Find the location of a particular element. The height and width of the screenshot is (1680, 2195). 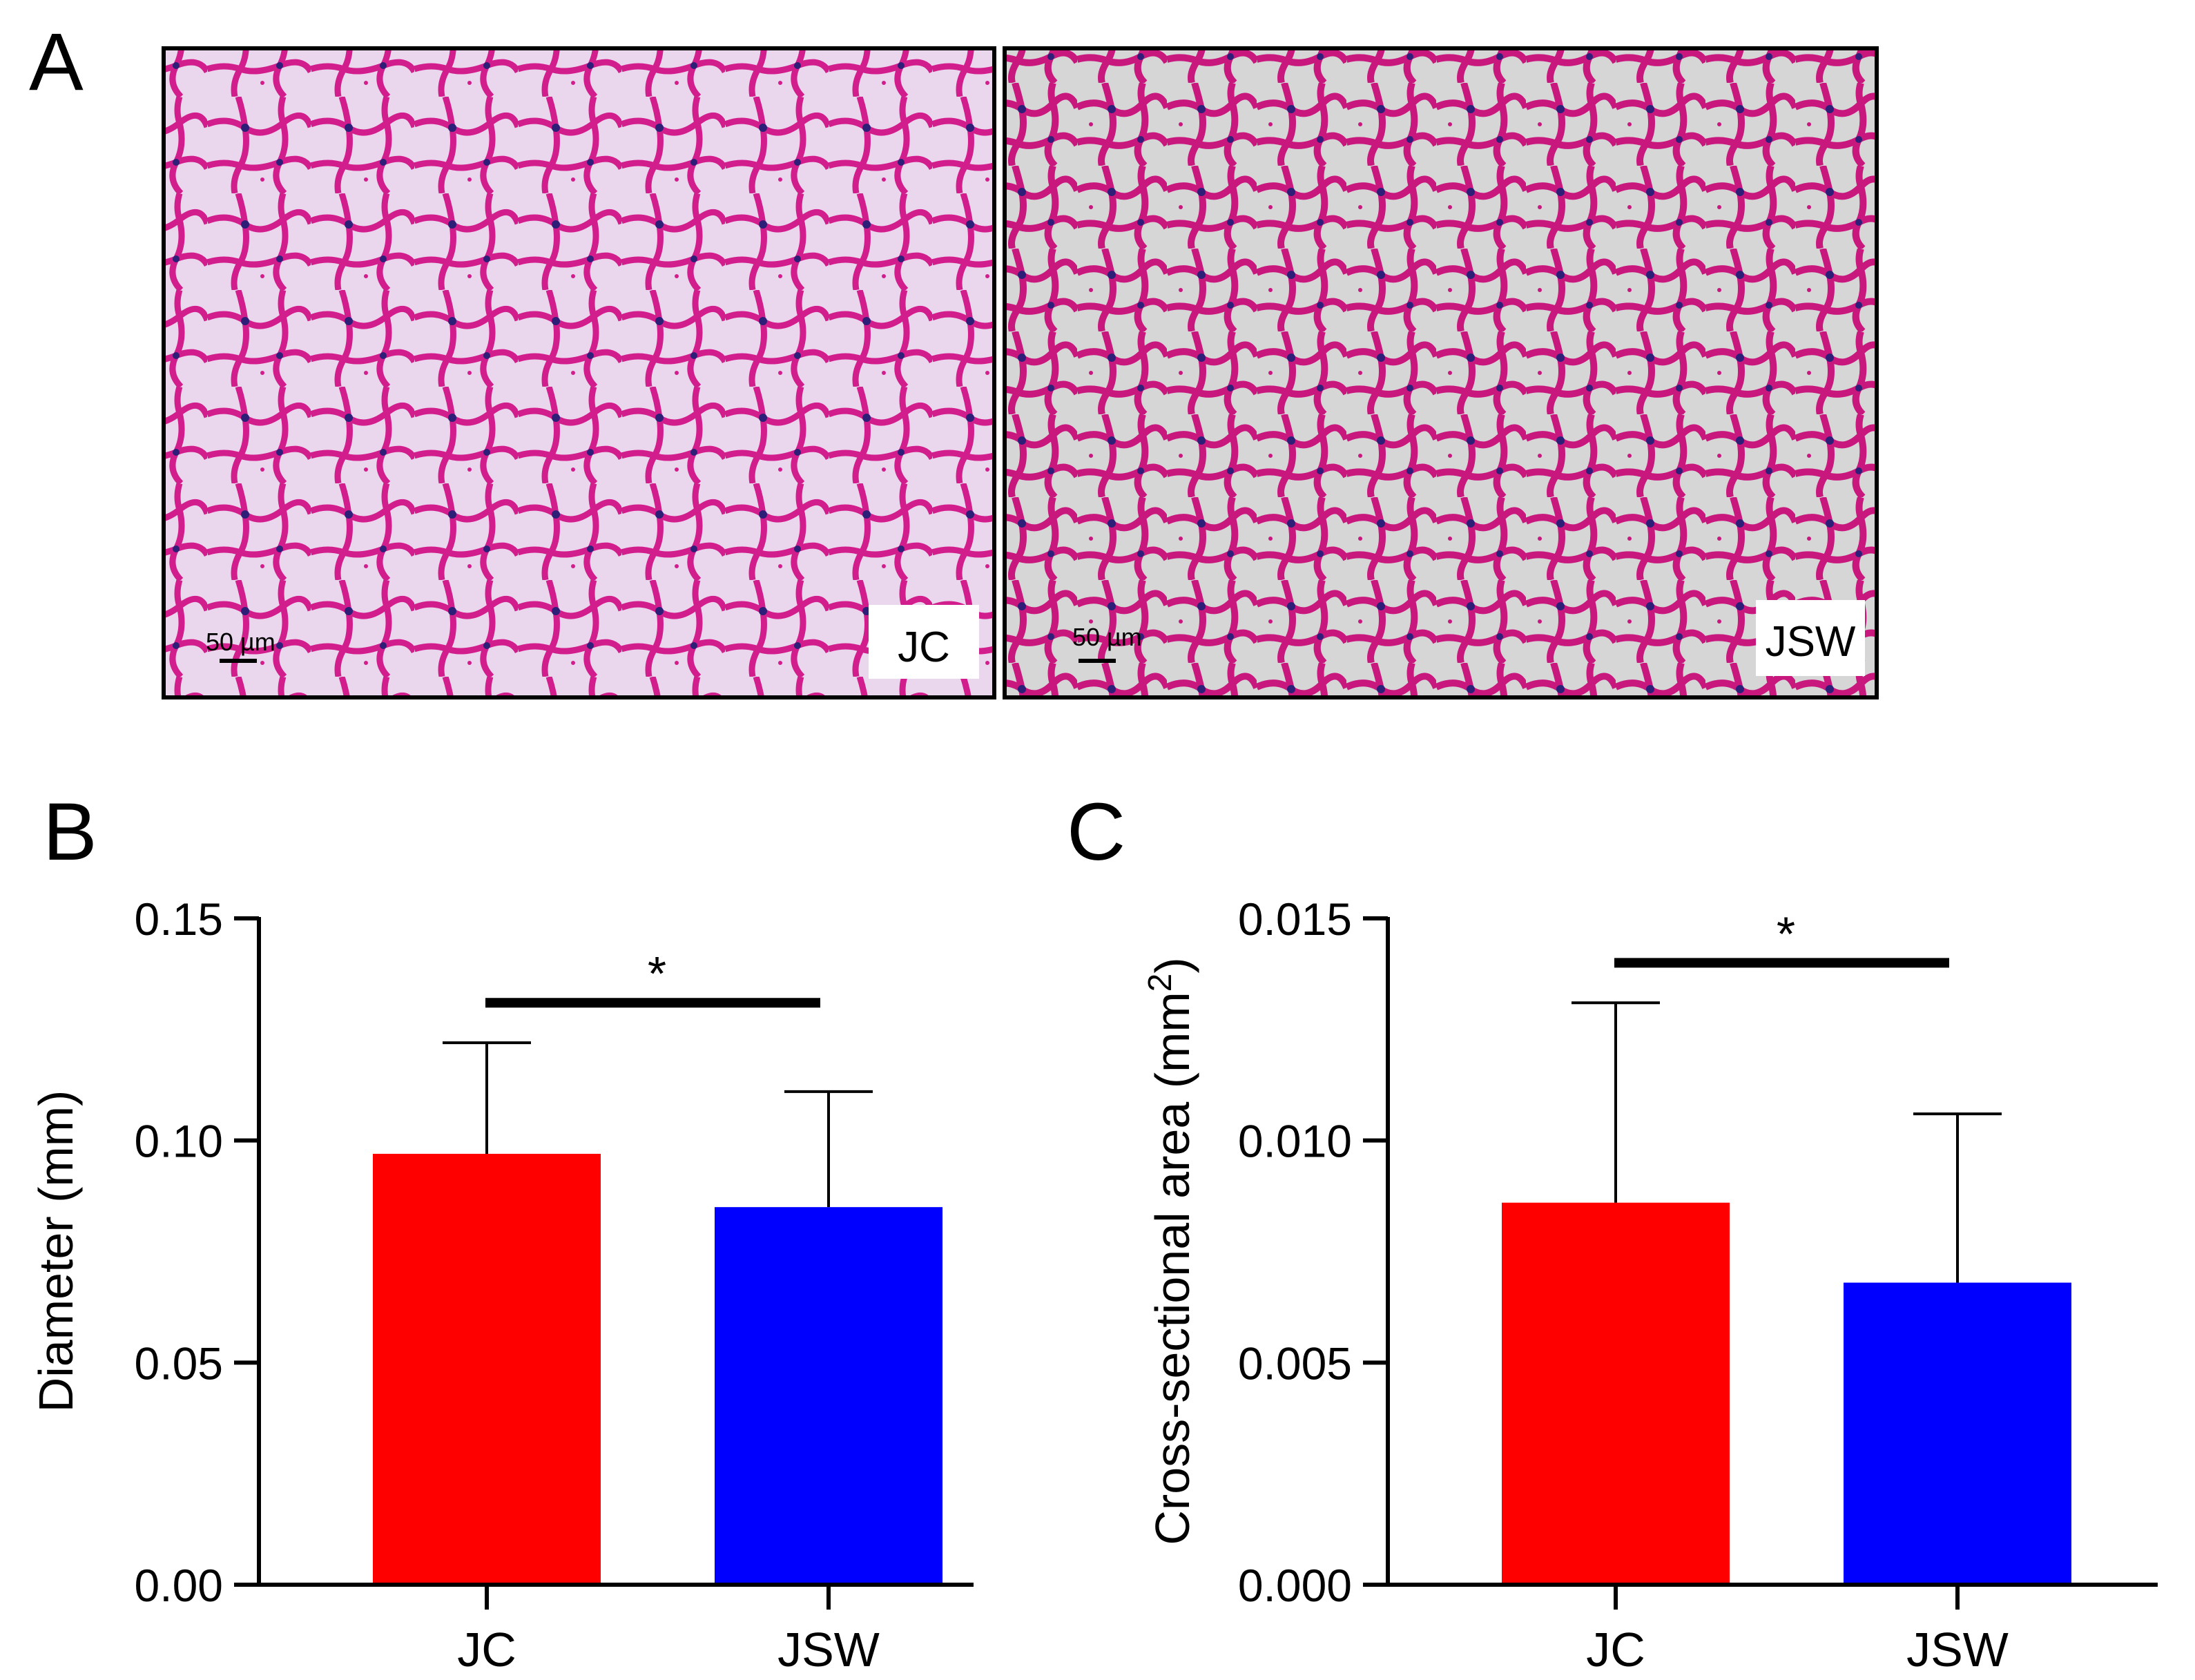

micrograph-jc-image is located at coordinates (579, 372).